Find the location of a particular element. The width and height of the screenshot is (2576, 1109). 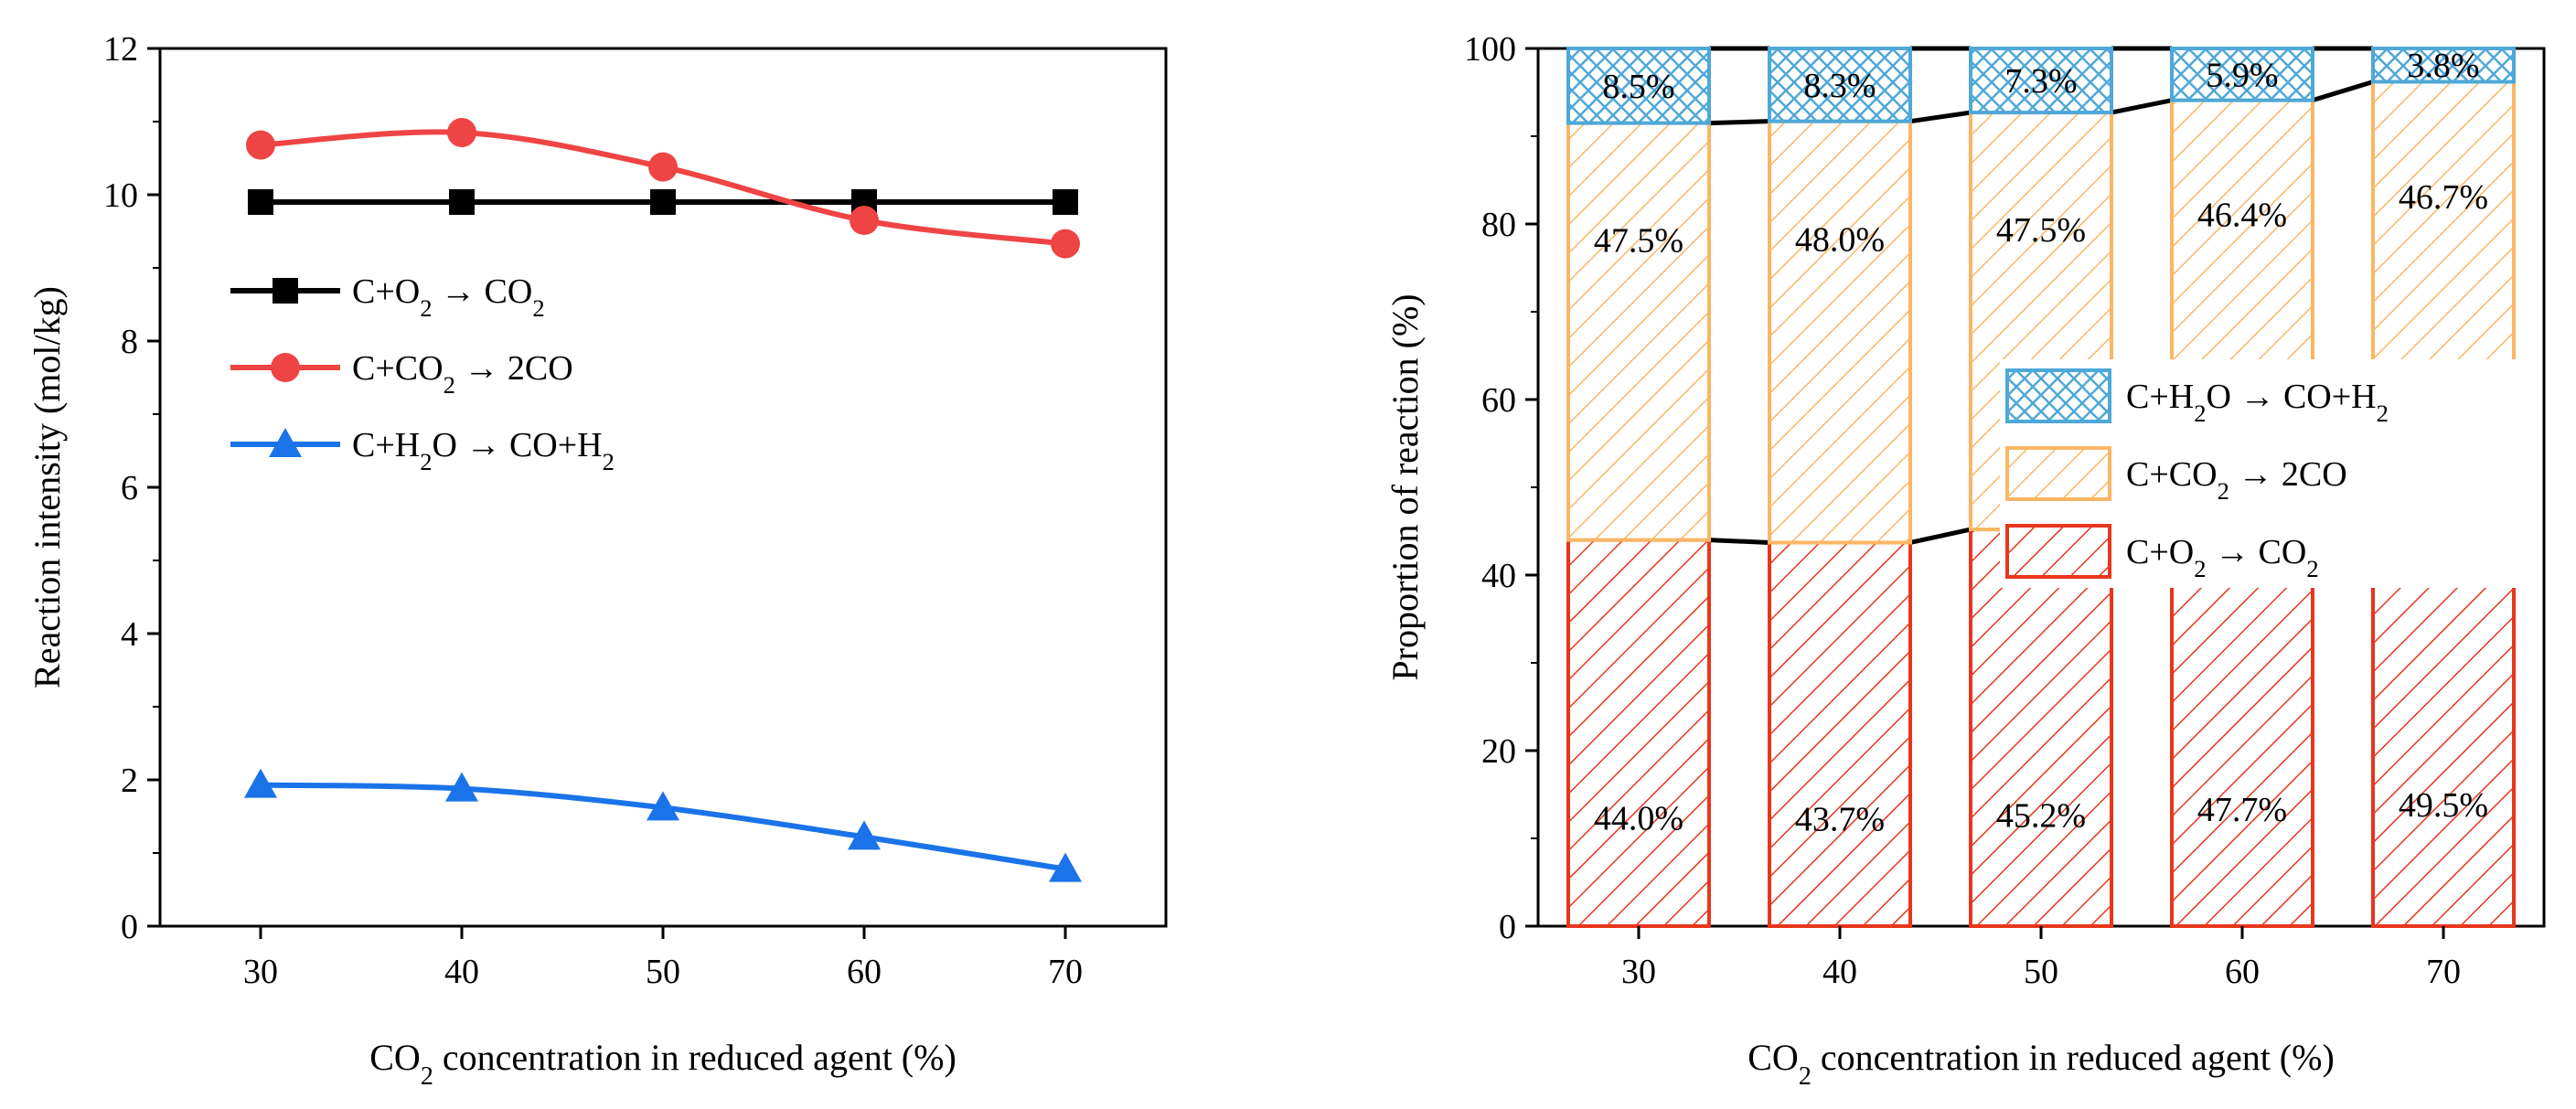

right-y-tick-label: 80 is located at coordinates (1498, 225).